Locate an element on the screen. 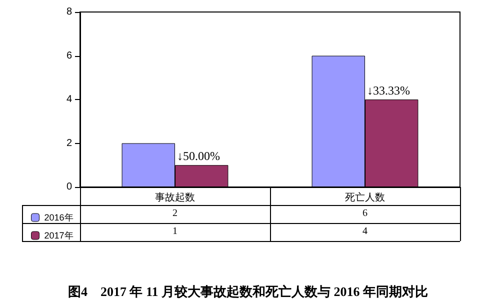 The width and height of the screenshot is (496, 305). x-tick-label: 死亡人数 is located at coordinates (365, 198).